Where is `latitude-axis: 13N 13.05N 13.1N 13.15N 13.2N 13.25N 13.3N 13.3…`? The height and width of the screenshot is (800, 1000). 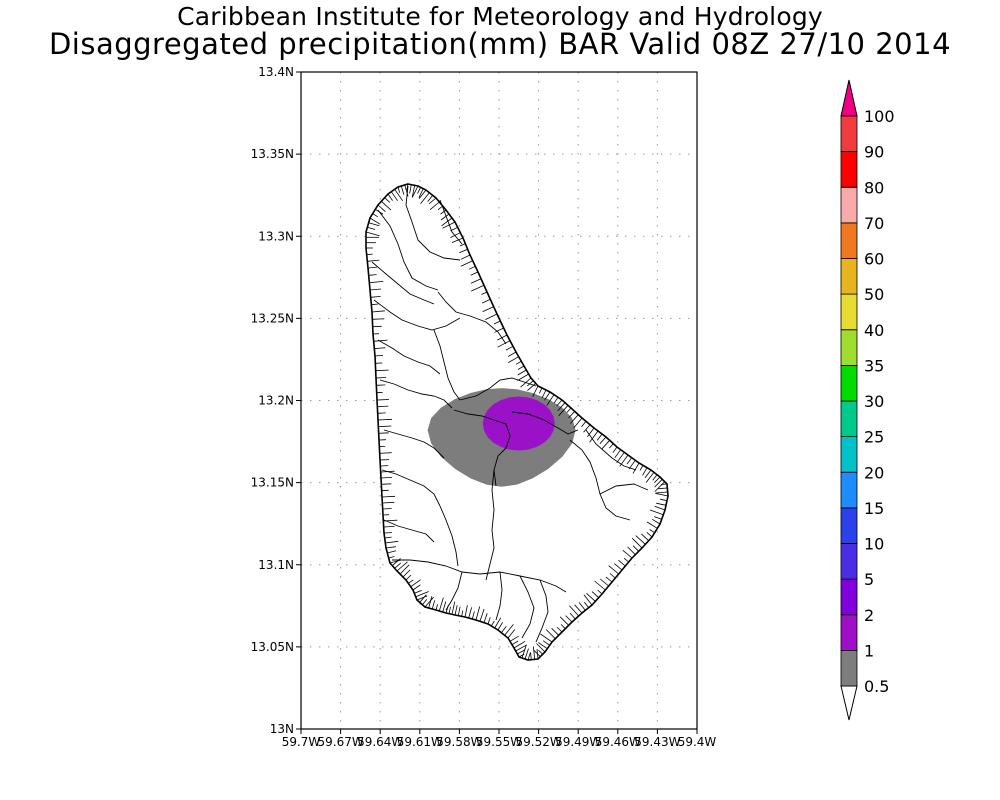
latitude-axis: 13N 13.05N 13.1N 13.15N 13.2N 13.25N 13.3N 13.3… is located at coordinates (276, 400).